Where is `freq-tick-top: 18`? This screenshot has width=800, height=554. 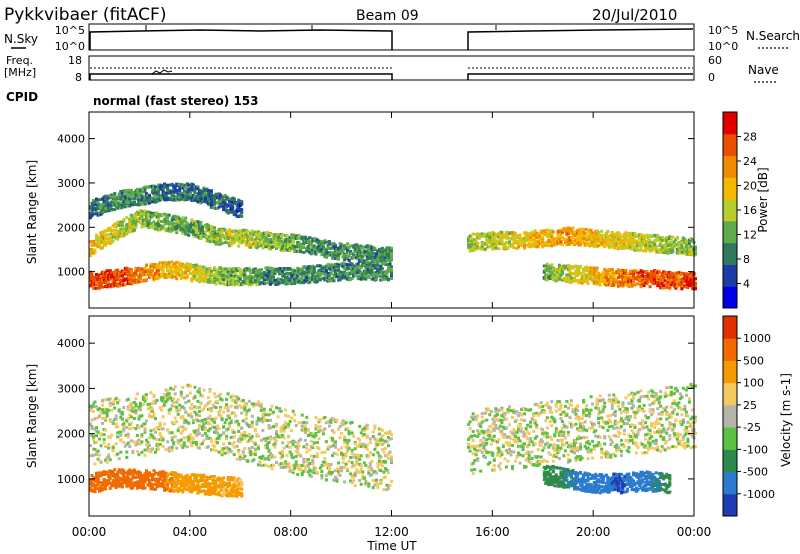 freq-tick-top: 18 is located at coordinates (75, 60).